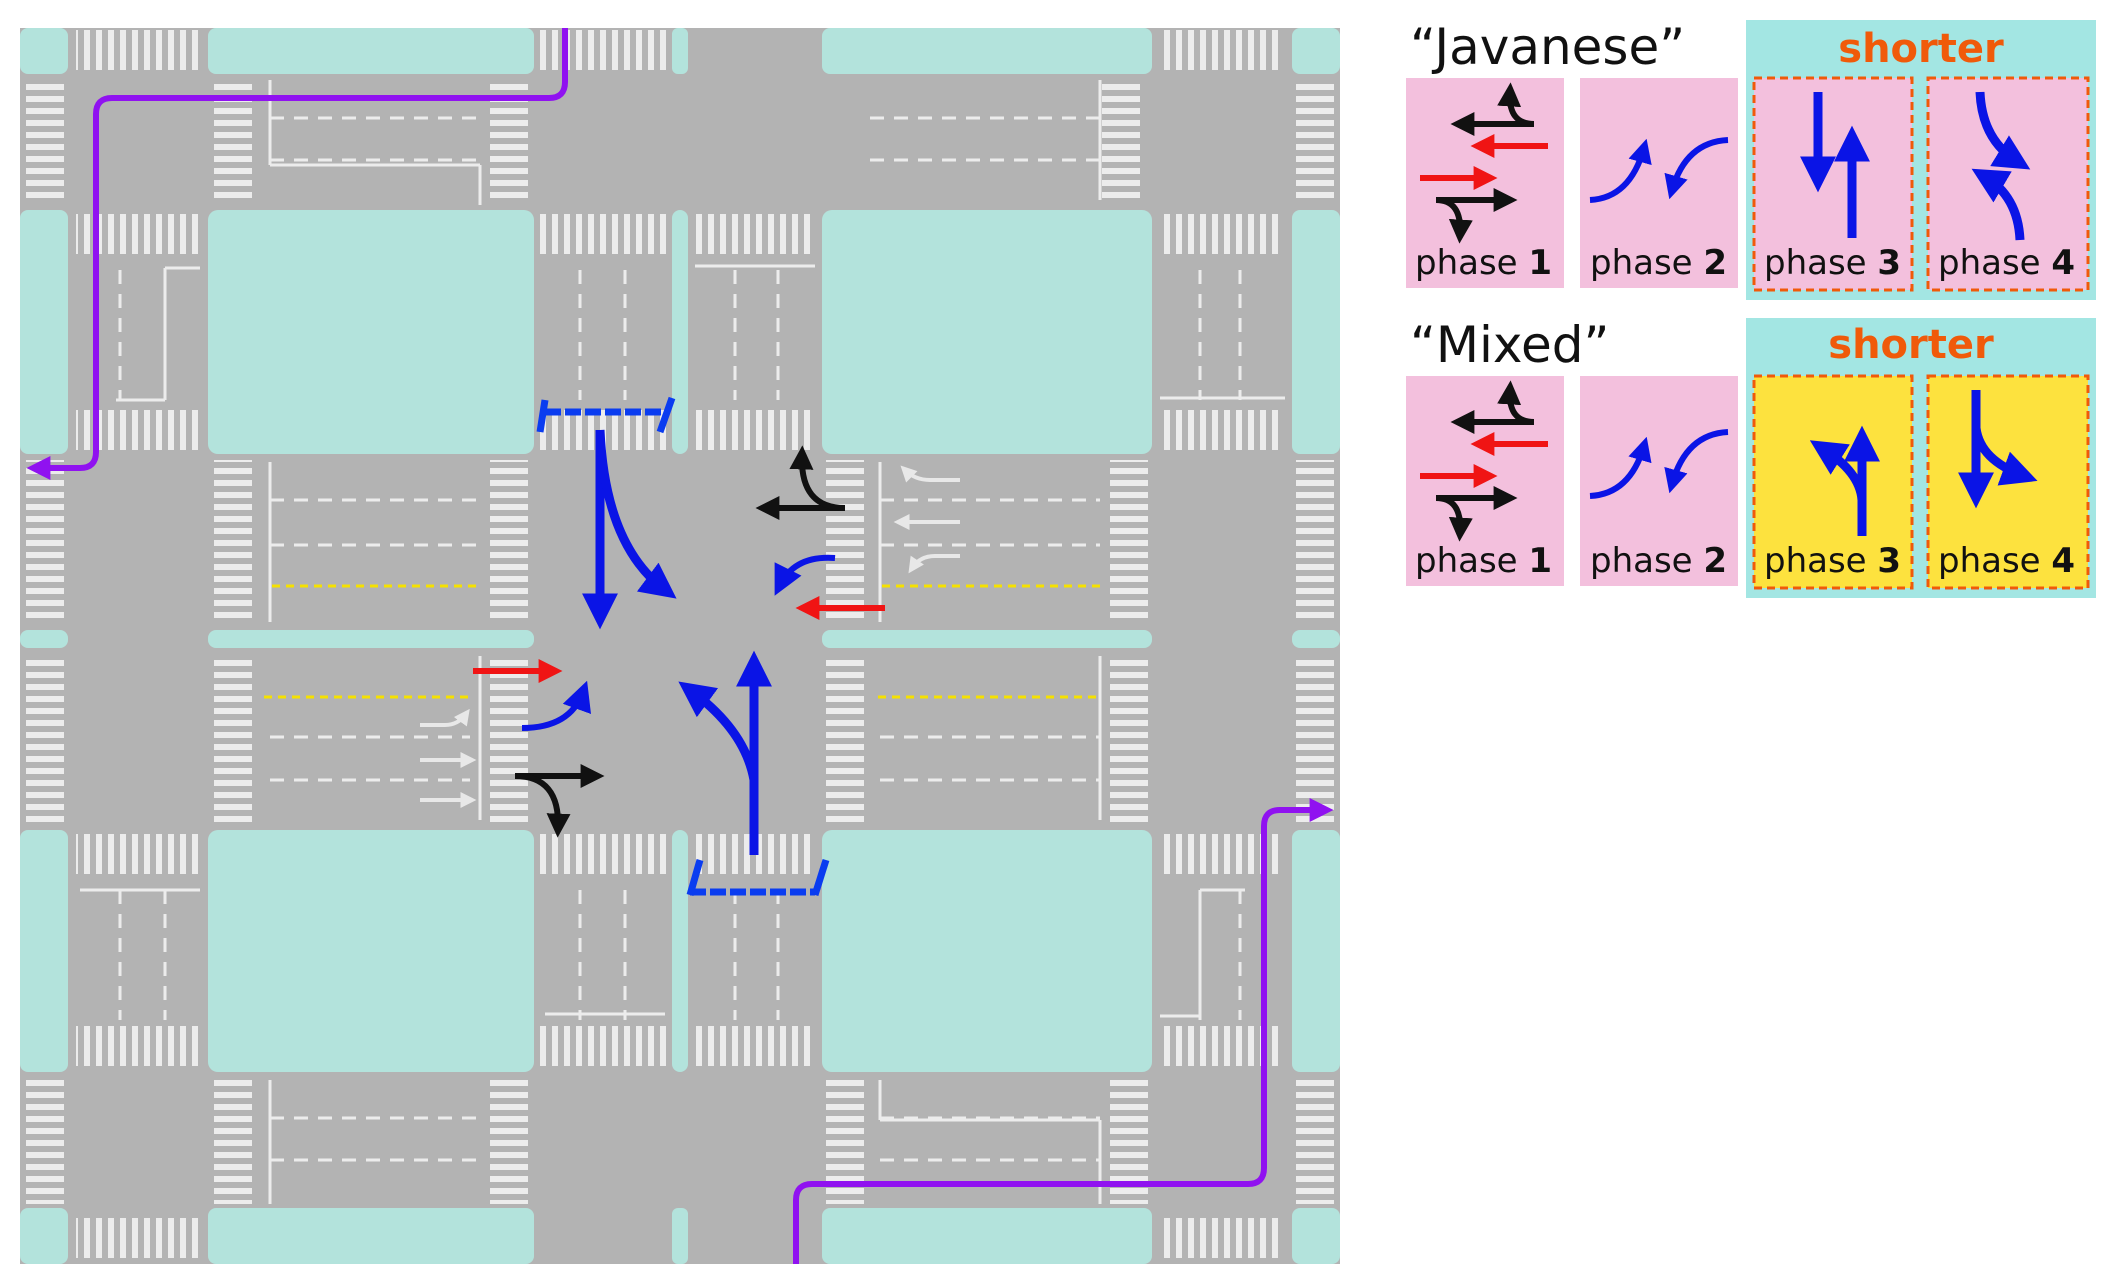 Image resolution: width=2112 pixels, height=1288 pixels. I want to click on center-lines, so click(682, 641).